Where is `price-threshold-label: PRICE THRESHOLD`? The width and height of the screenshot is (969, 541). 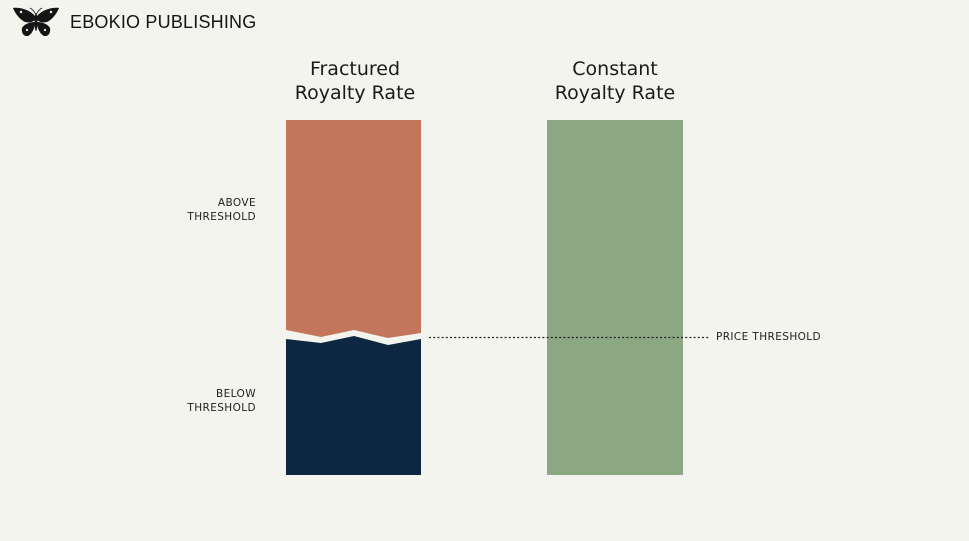
price-threshold-label: PRICE THRESHOLD is located at coordinates (769, 337).